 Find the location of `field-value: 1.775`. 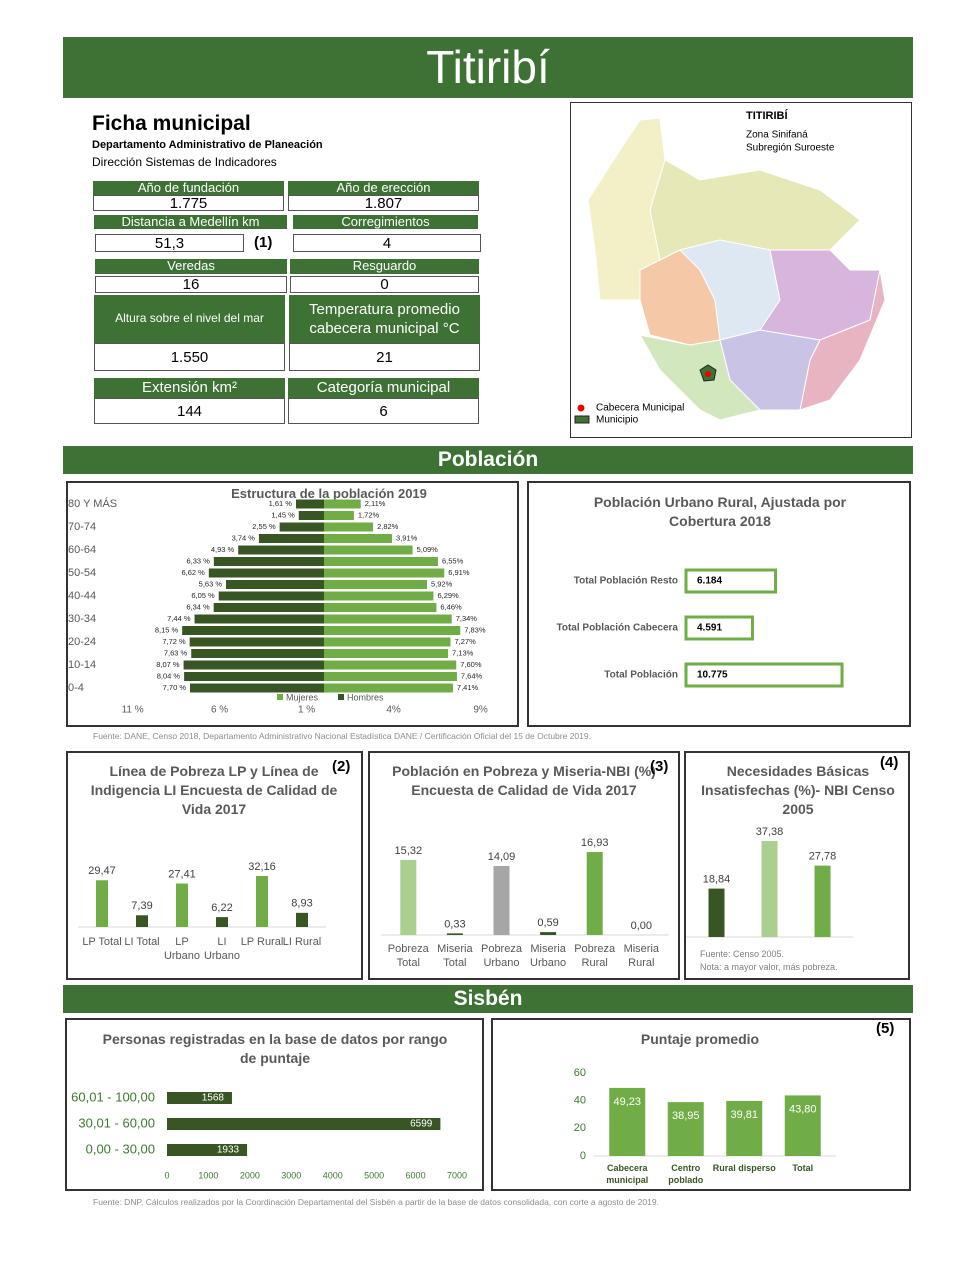

field-value: 1.775 is located at coordinates (188, 203).